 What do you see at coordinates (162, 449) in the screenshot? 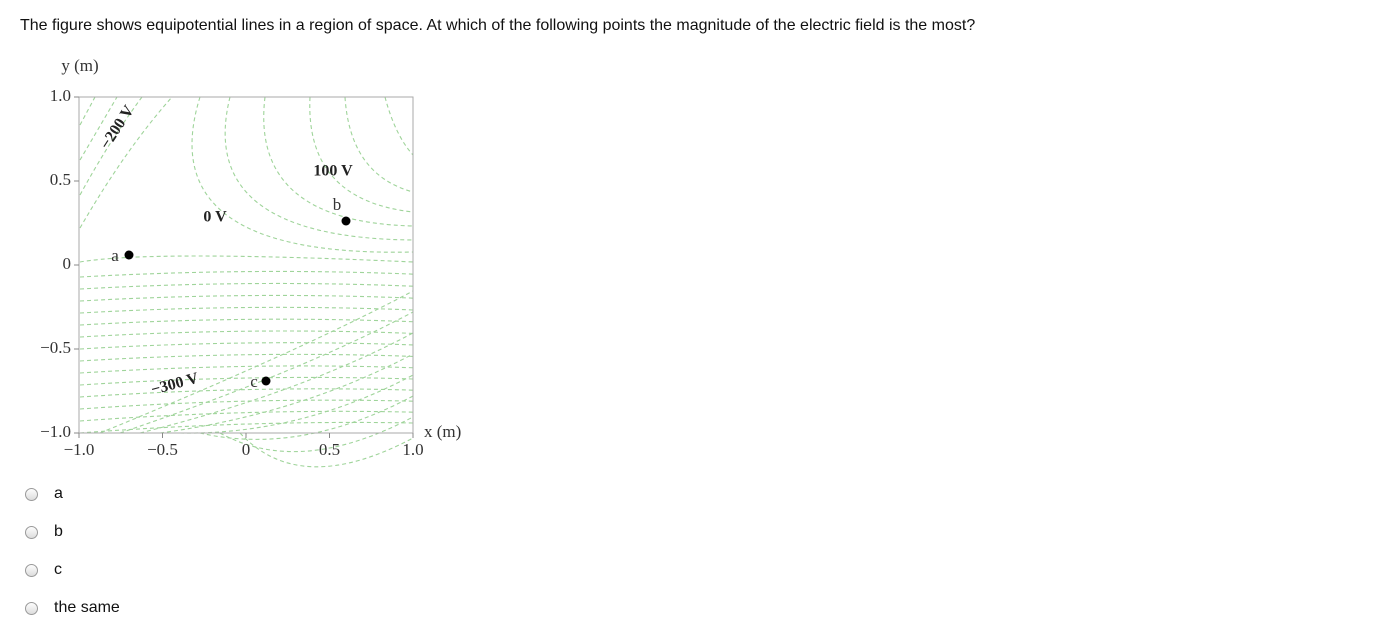
I see `x-tick-label: −0.5` at bounding box center [162, 449].